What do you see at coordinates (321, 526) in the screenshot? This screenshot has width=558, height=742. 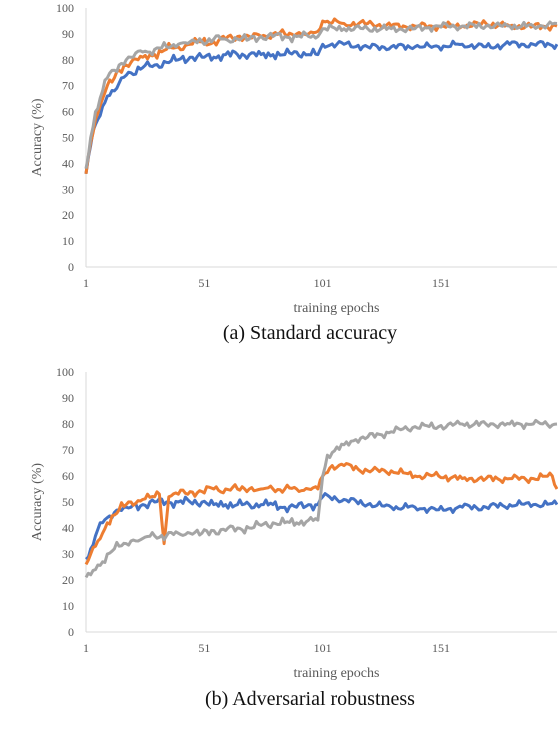 I see `series-line` at bounding box center [321, 526].